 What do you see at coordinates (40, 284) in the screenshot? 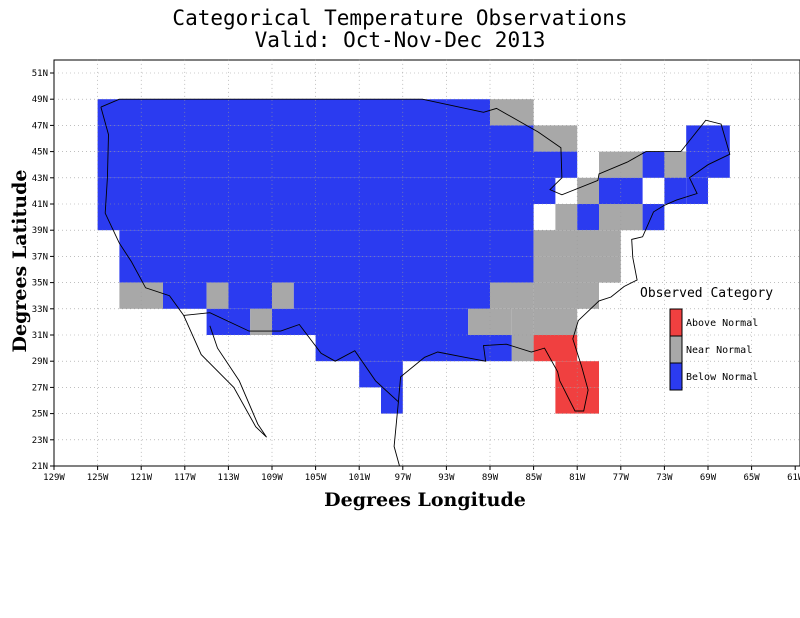
I see `y-tick-label: 35N` at bounding box center [40, 284].